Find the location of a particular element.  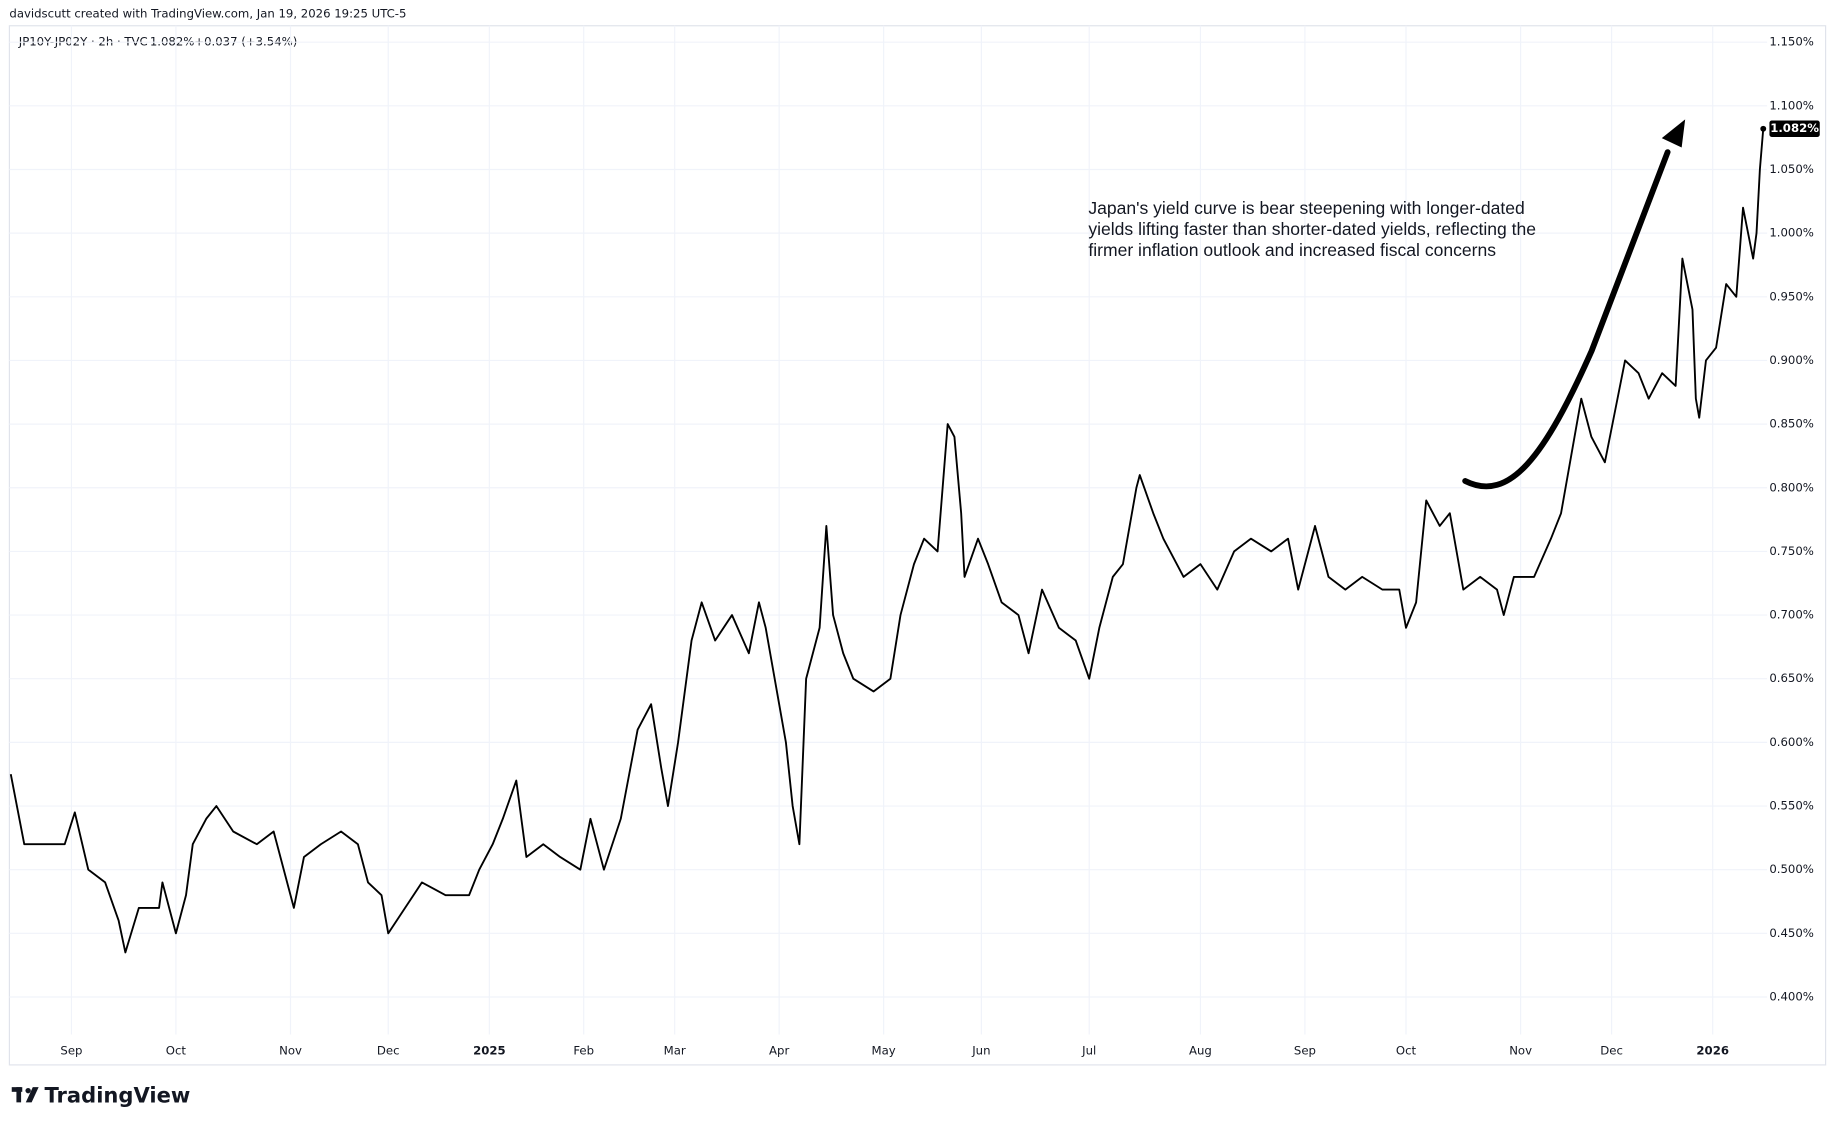

y-tick-label: 0.800% is located at coordinates (1791, 487).